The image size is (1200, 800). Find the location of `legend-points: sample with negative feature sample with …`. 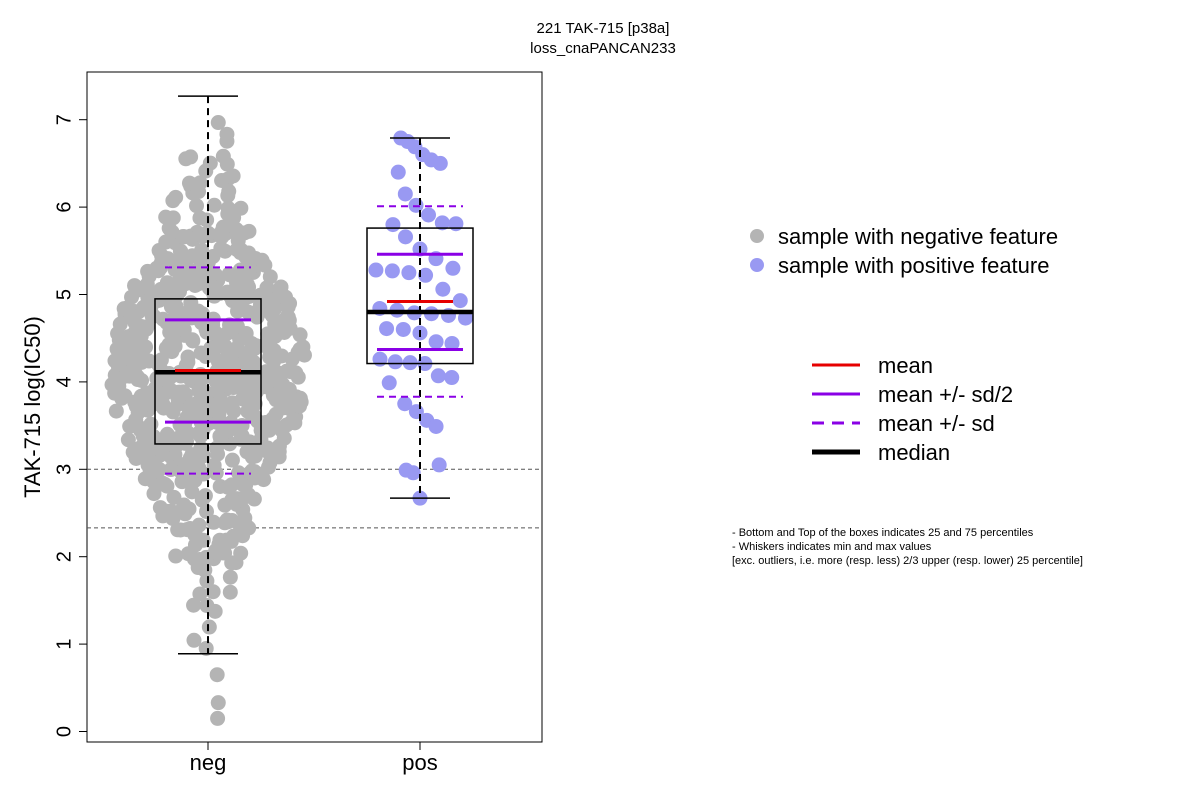

legend-points: sample with negative feature sample with … is located at coordinates (904, 251).